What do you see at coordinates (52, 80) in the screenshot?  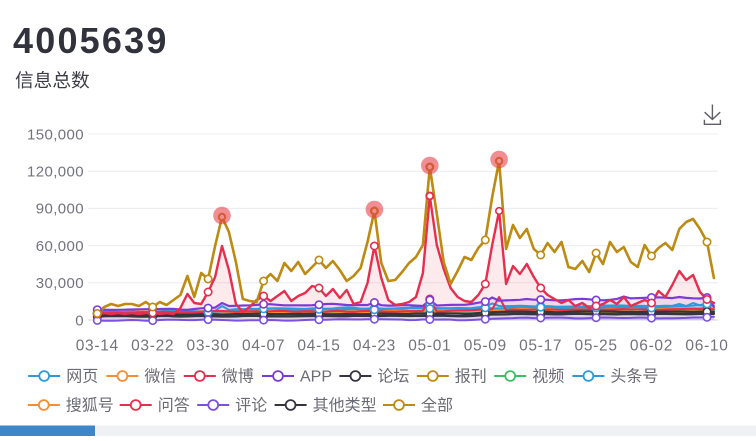 I see `svg-text: 信息总数` at bounding box center [52, 80].